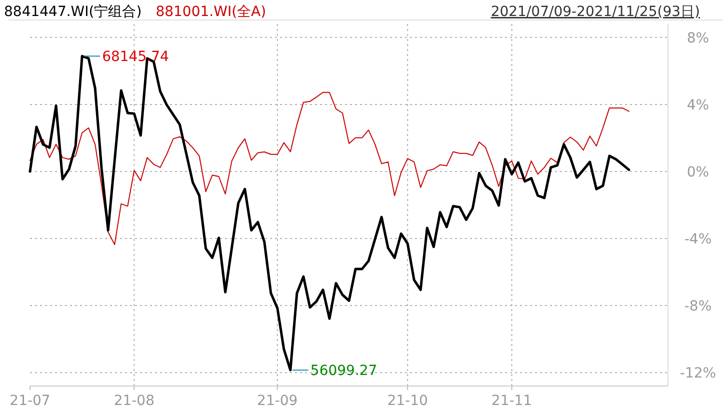 This screenshot has height=413, width=723. What do you see at coordinates (30, 401) in the screenshot?
I see `x-tick-label: 21-07` at bounding box center [30, 401].